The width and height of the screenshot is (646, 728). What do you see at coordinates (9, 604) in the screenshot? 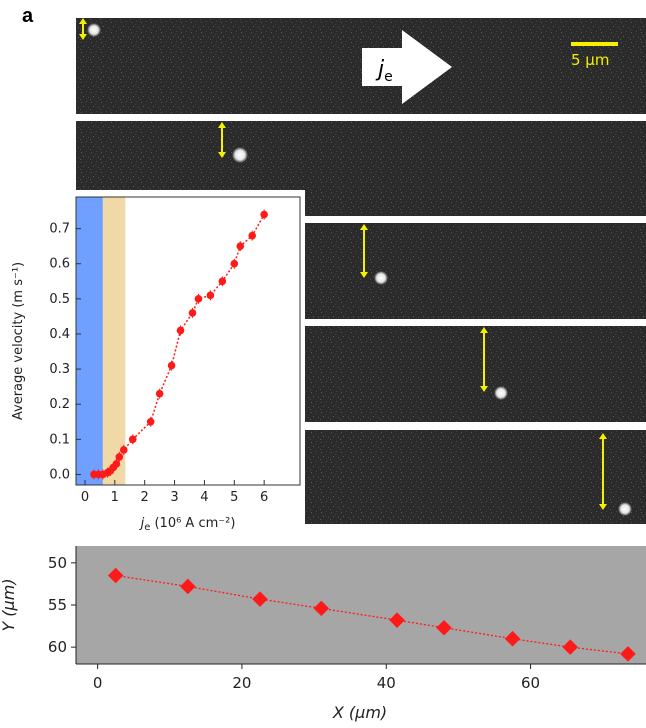
I see `trajectory-y-axis-label: Y (µm)` at bounding box center [9, 604].